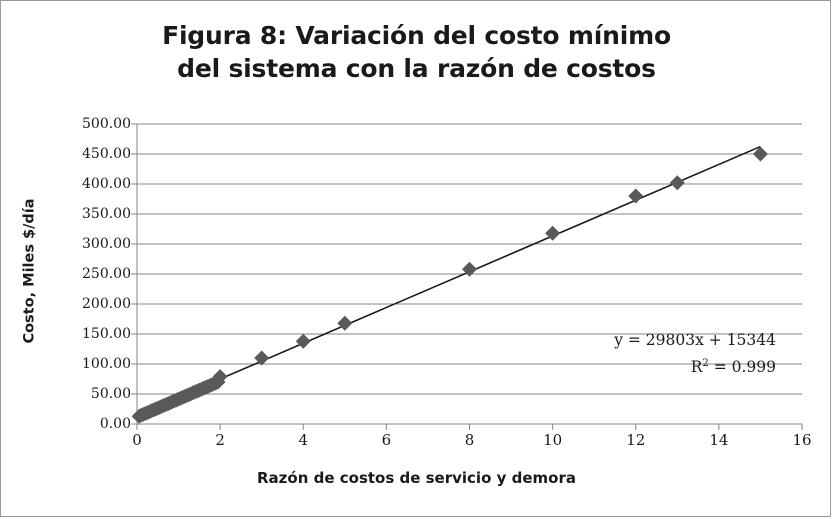 The image size is (833, 519). I want to click on y-tick-label: 150.00, so click(106, 334).